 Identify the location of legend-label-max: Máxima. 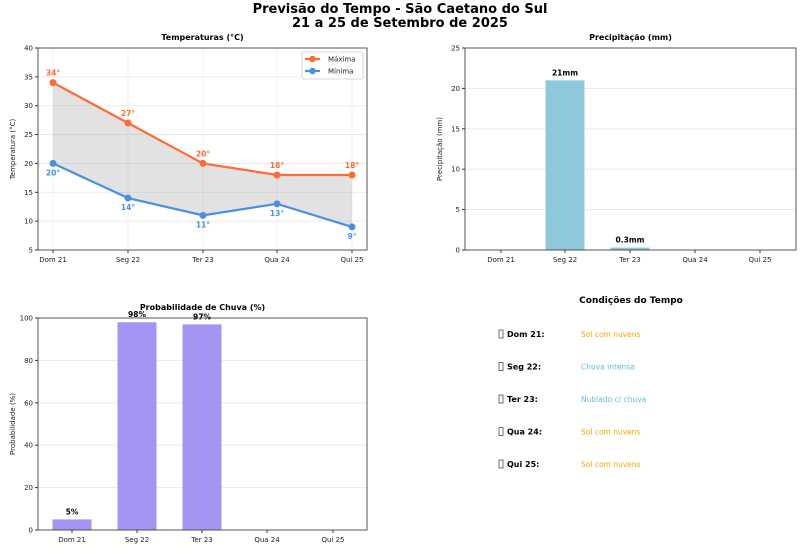
(342, 60).